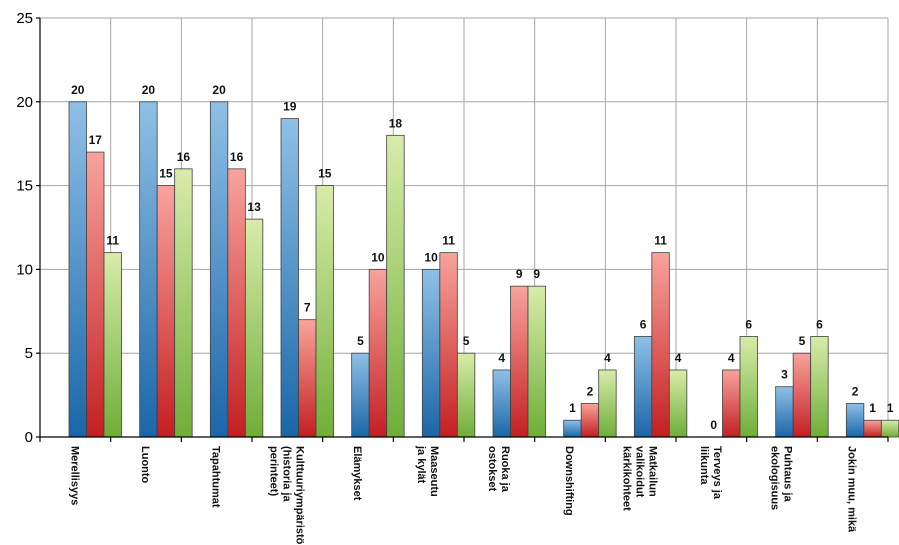 Image resolution: width=899 pixels, height=545 pixels. I want to click on category-label: Downshifting, so click(569, 481).